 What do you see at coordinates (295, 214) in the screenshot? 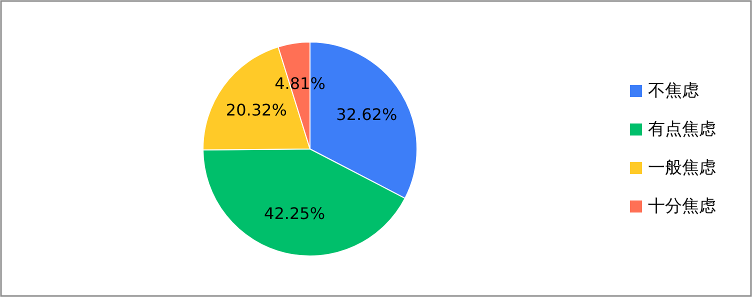
I see `data-label: 42.25%` at bounding box center [295, 214].